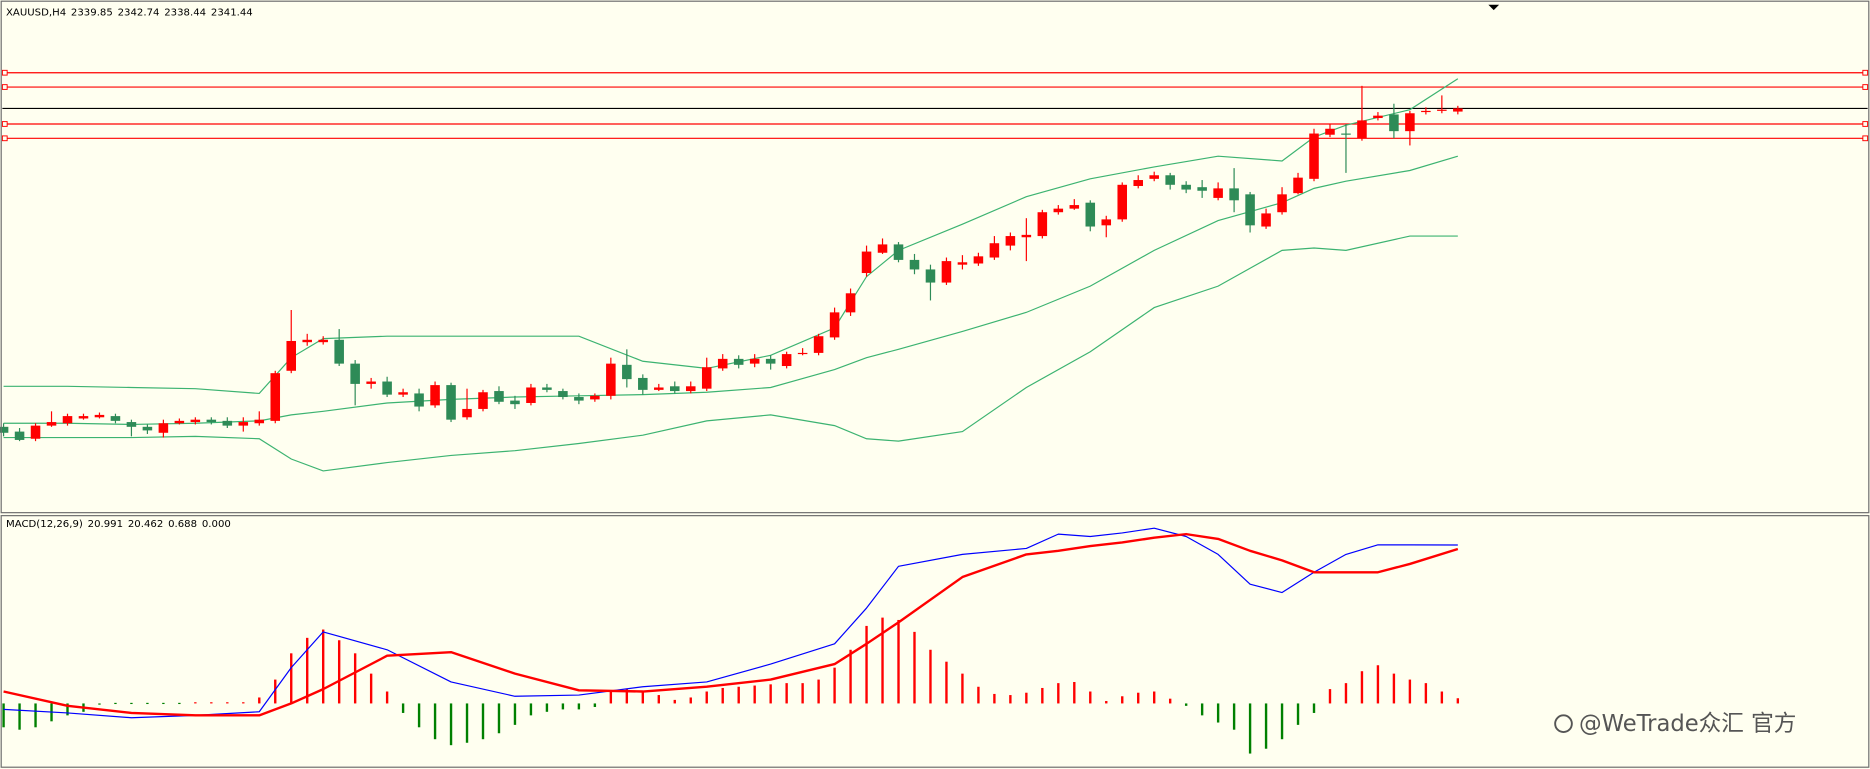 Image resolution: width=1870 pixels, height=769 pixels. I want to click on macd-header: MACD(12,26,9) 20.991 20.462 0.688 0.000, so click(118, 524).